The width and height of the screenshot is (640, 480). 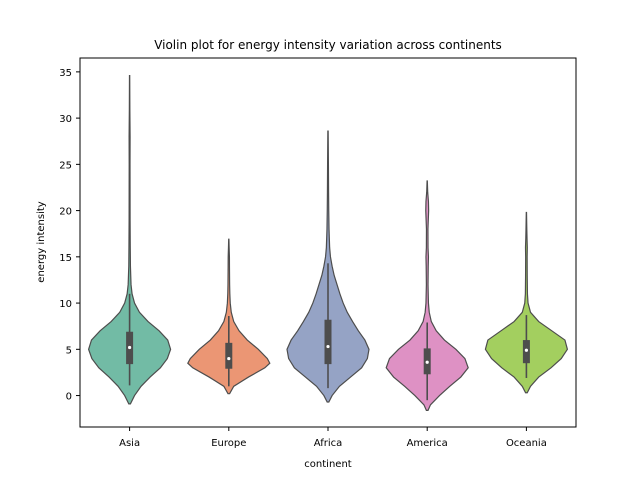 What do you see at coordinates (327, 464) in the screenshot?
I see `x-axis-title: continent` at bounding box center [327, 464].